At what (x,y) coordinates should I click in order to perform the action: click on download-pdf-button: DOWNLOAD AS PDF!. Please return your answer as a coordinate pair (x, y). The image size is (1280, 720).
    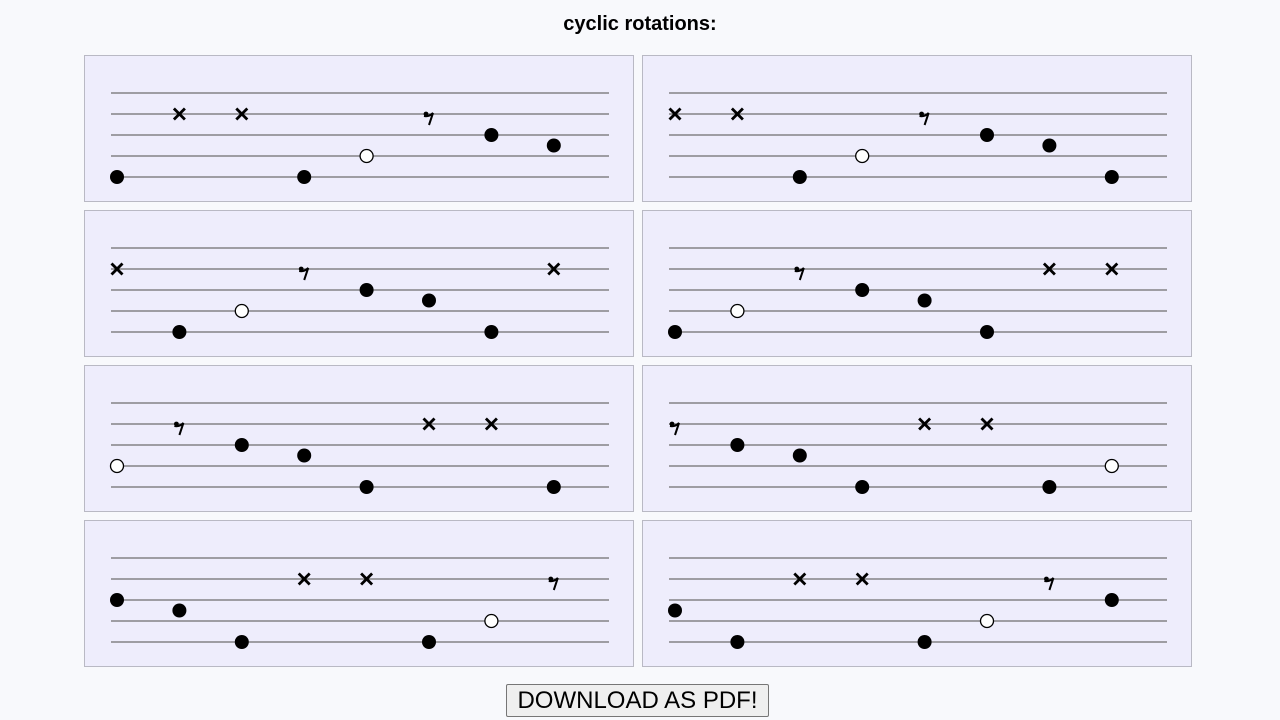
    Looking at the image, I should click on (637, 700).